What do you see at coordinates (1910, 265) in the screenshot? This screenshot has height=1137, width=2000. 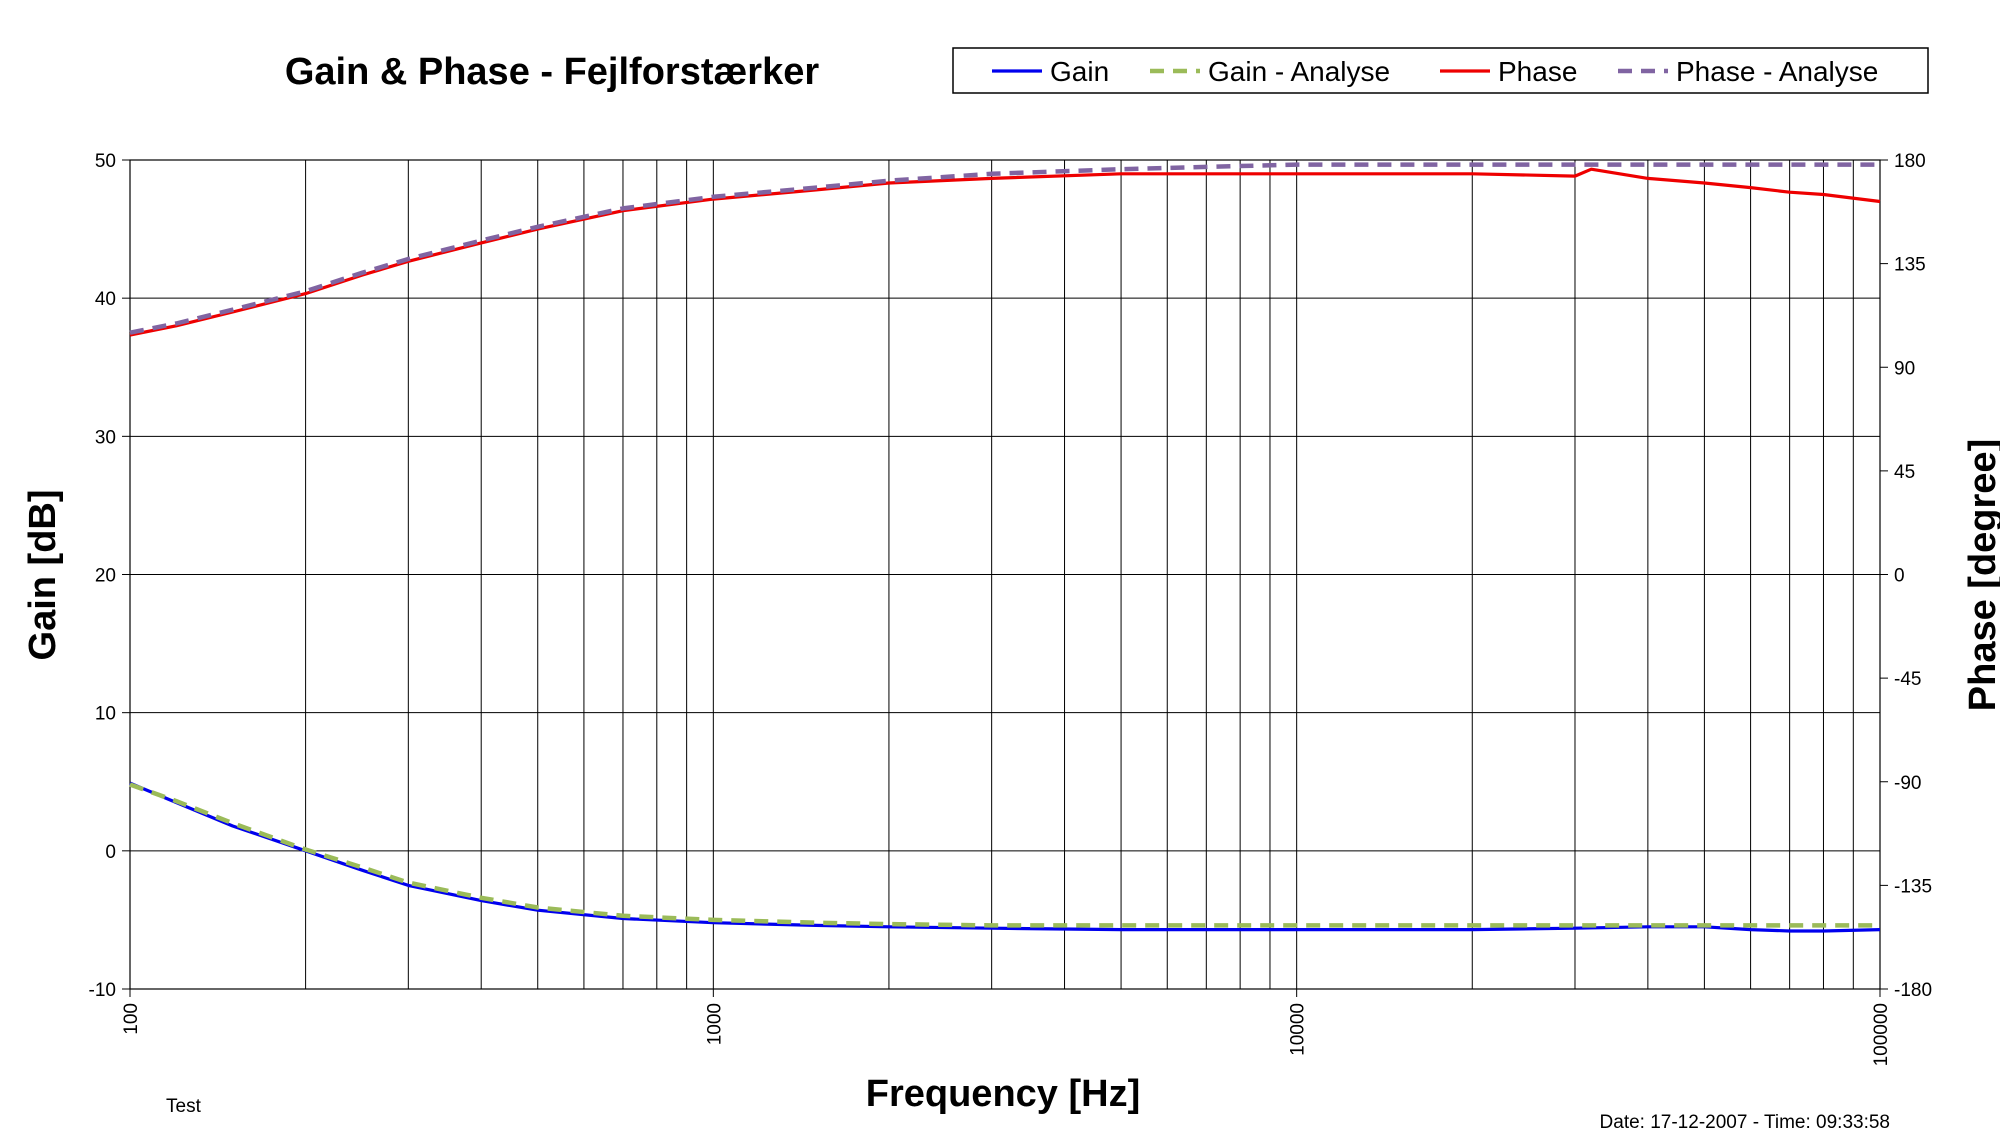 I see `y2-tick-label: 135` at bounding box center [1910, 265].